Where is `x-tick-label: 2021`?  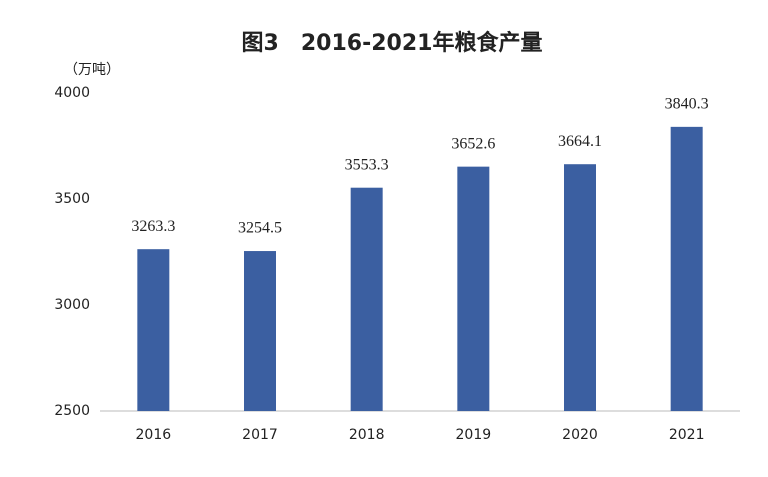
x-tick-label: 2021 is located at coordinates (687, 435).